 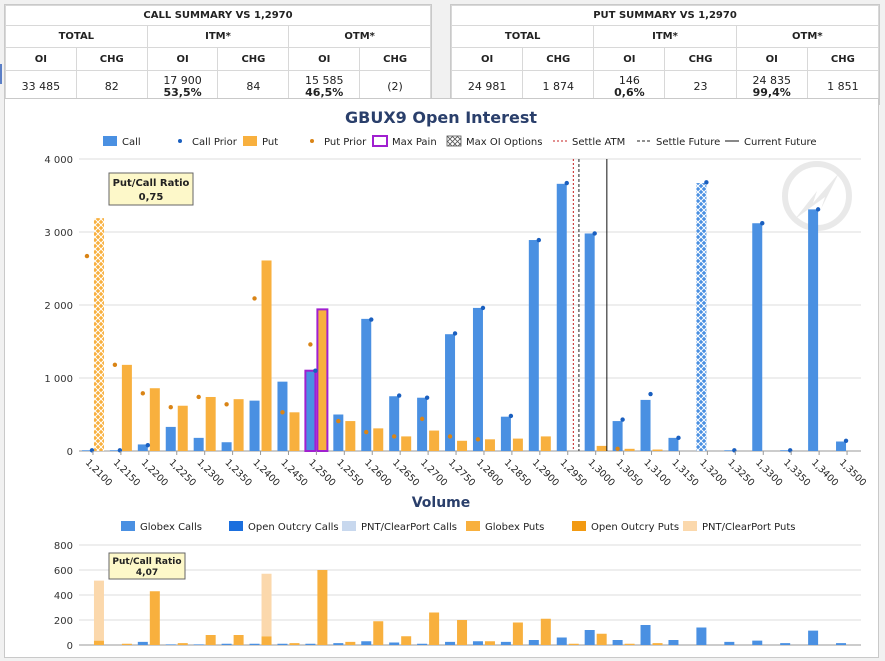 I want to click on oi-x-tick-label: 1,3000, so click(x=601, y=472).